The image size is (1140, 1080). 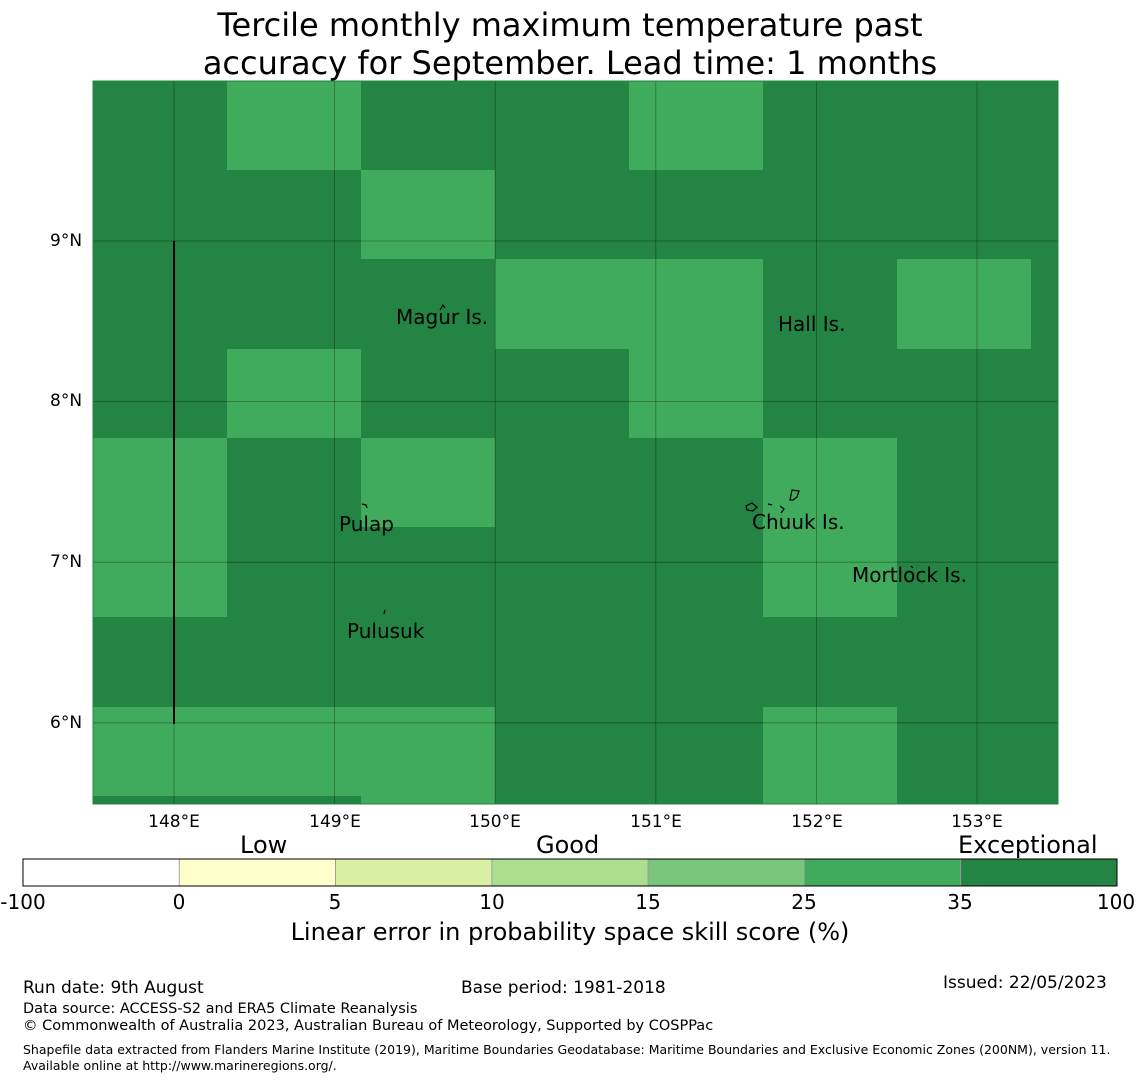 What do you see at coordinates (909, 575) in the screenshot?
I see `place-label-mortlock: Mortlock Is.` at bounding box center [909, 575].